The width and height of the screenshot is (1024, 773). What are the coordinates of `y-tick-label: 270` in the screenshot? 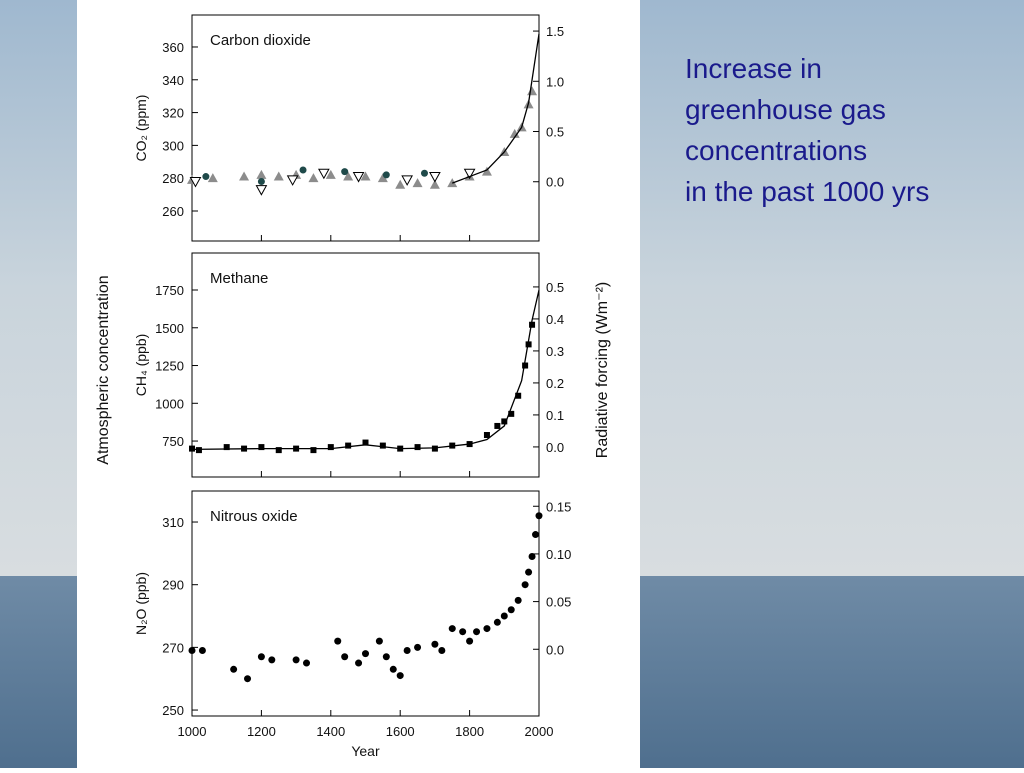 It's located at (173, 647).